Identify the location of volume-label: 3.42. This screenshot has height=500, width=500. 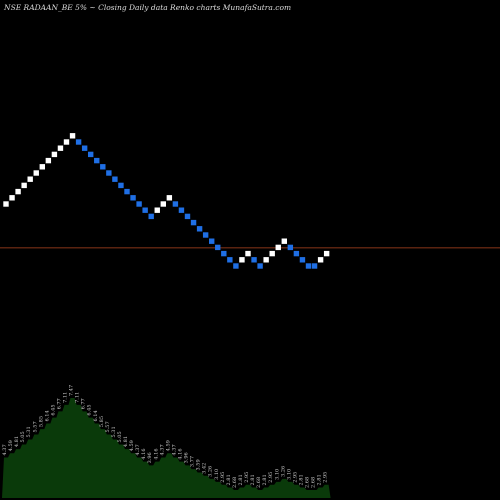
(205, 468).